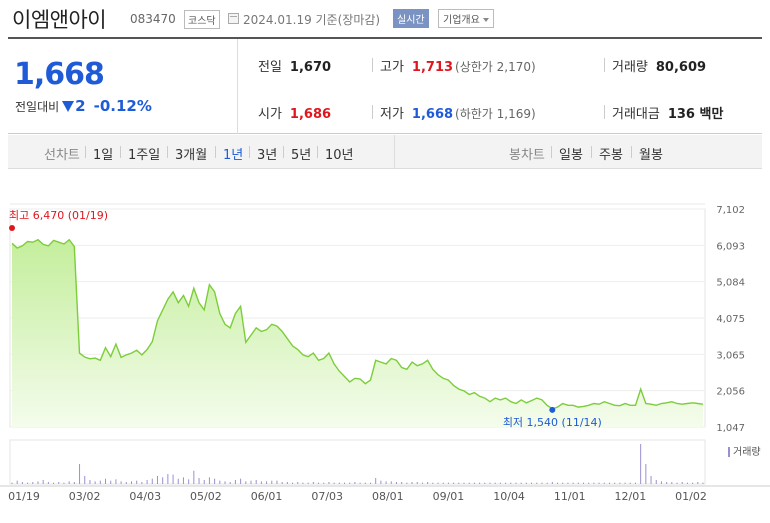 The width and height of the screenshot is (770, 523). Describe the element at coordinates (62, 155) in the screenshot. I see `line-chart-label: 선차트` at that location.